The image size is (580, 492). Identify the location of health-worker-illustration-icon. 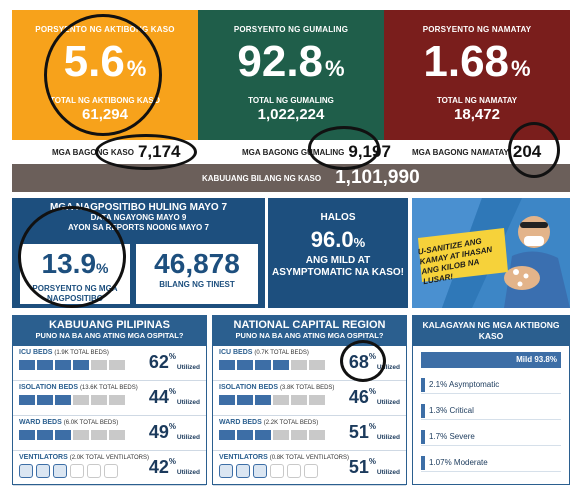
(491, 253).